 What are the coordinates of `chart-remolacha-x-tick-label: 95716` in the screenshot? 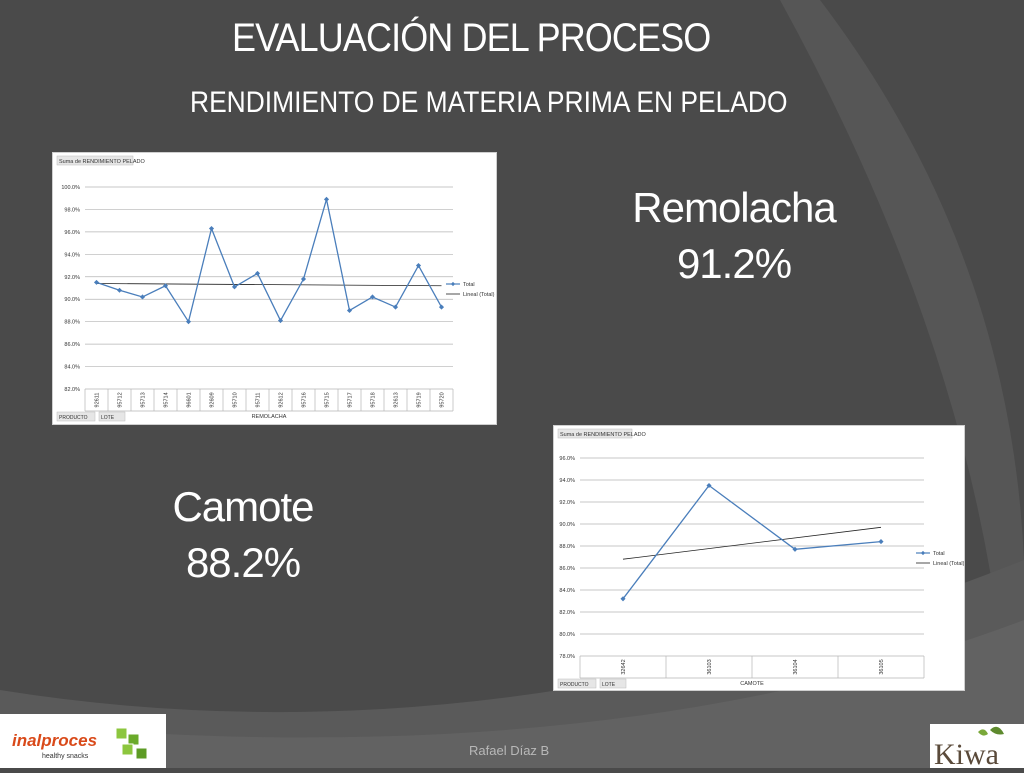 It's located at (305, 399).